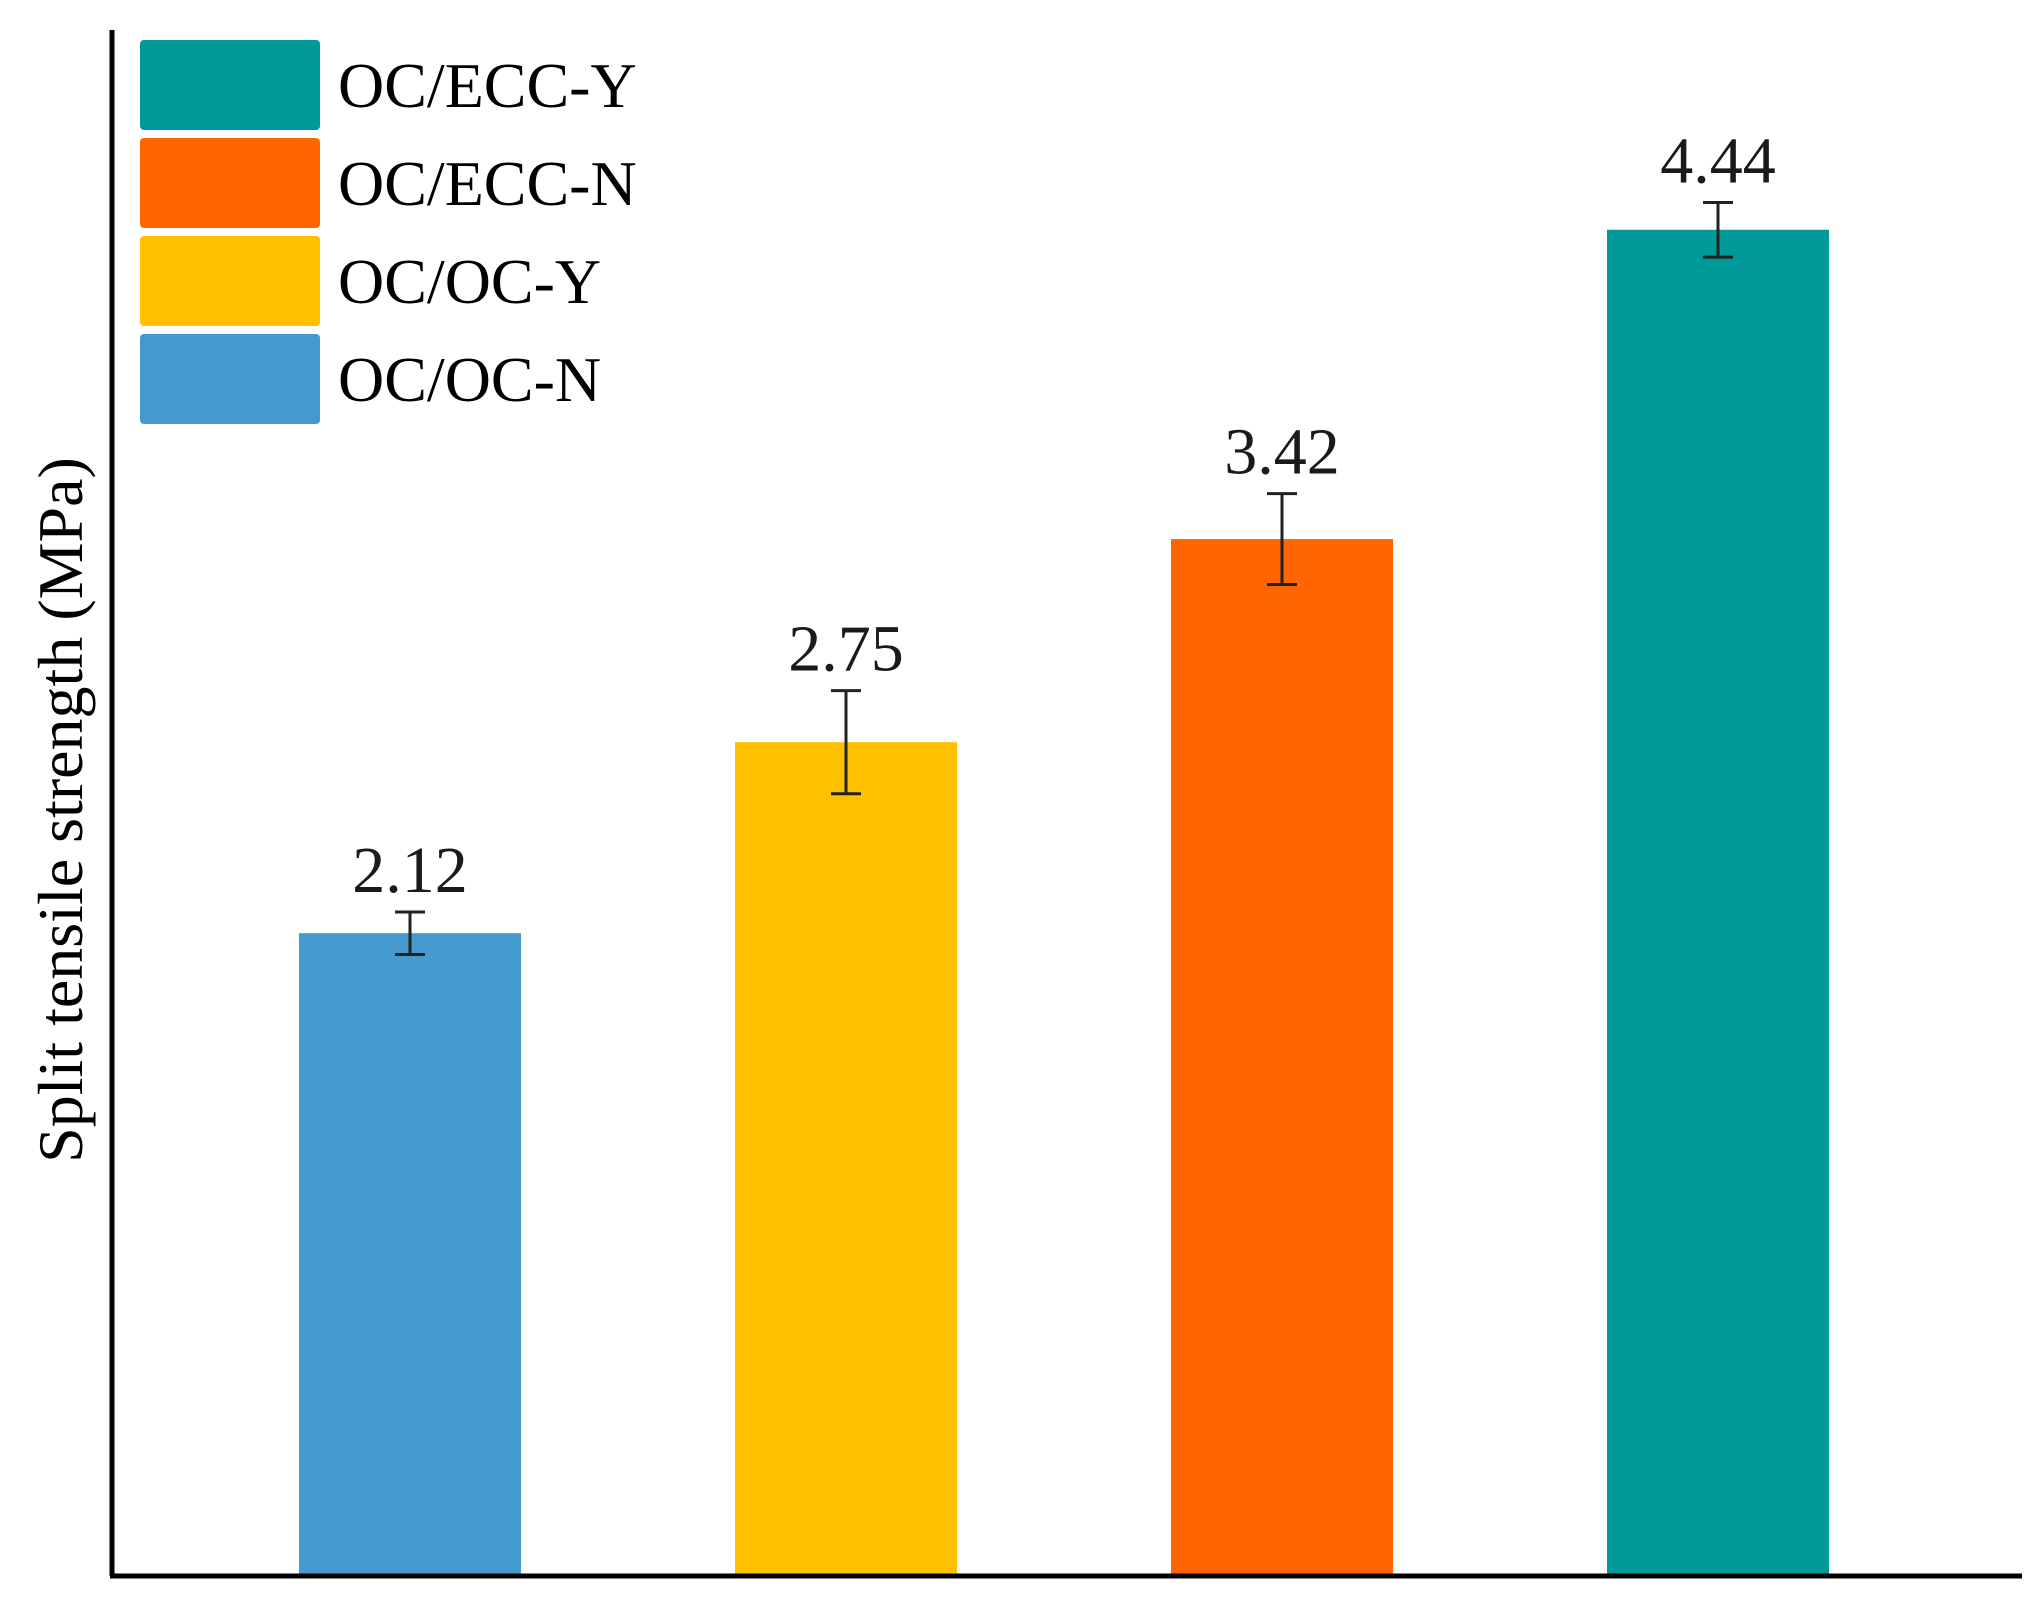  I want to click on data-label-oc-ecc-n: 3.42, so click(1282, 452).